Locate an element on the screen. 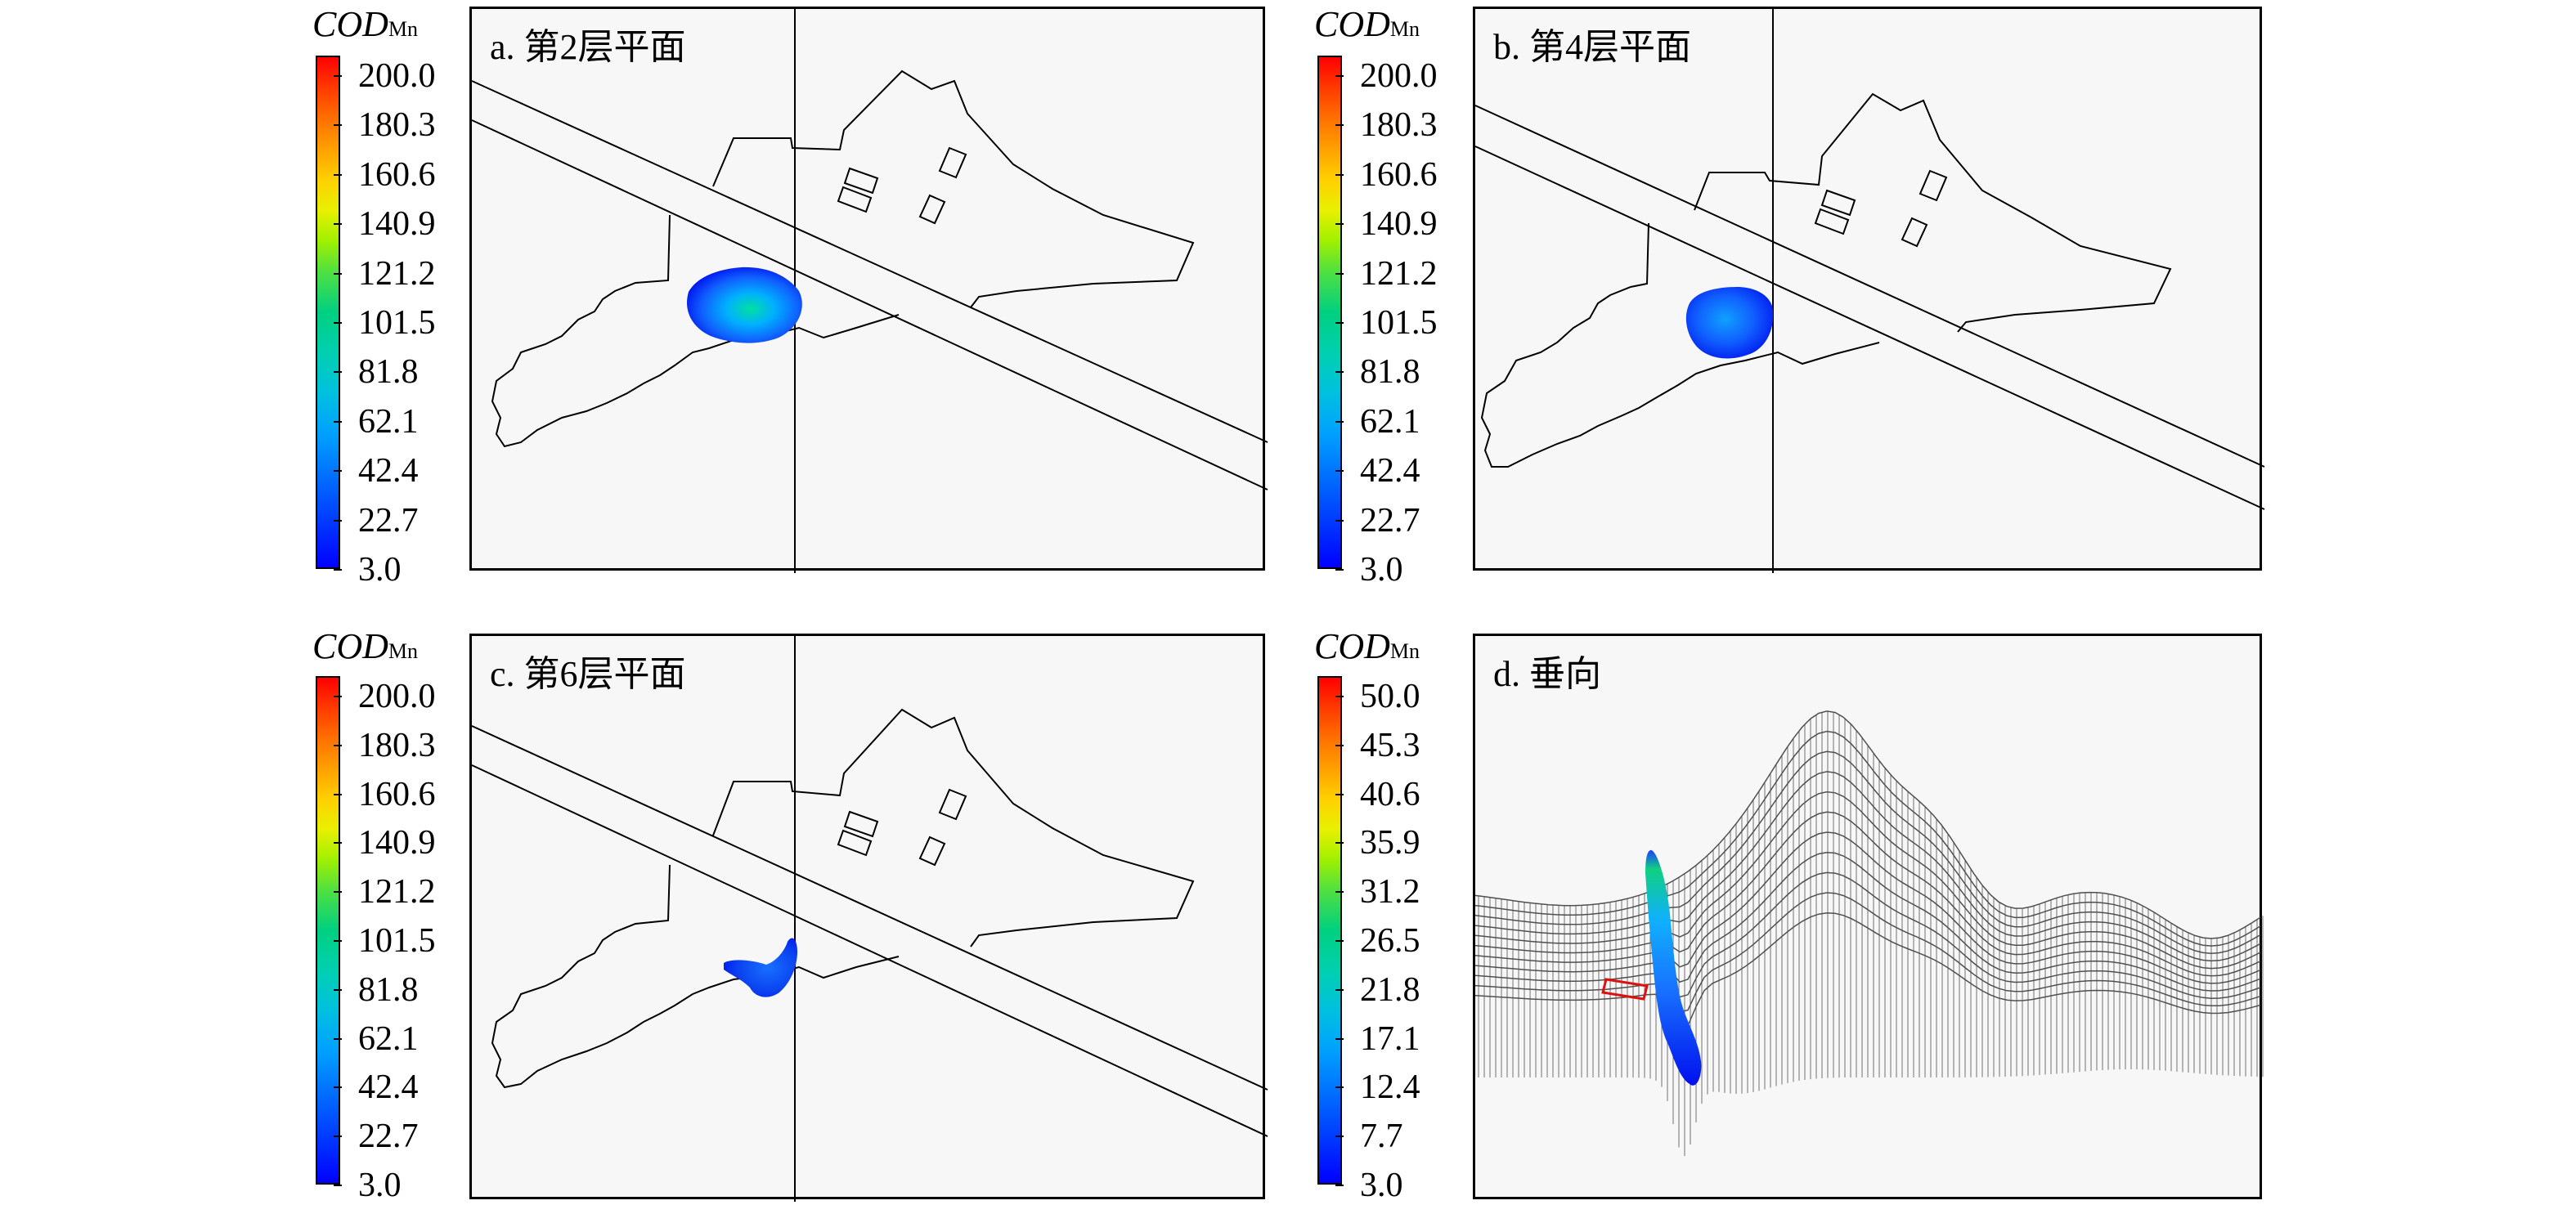 The width and height of the screenshot is (2576, 1205). map-title: b. 第4层平面 is located at coordinates (1592, 47).